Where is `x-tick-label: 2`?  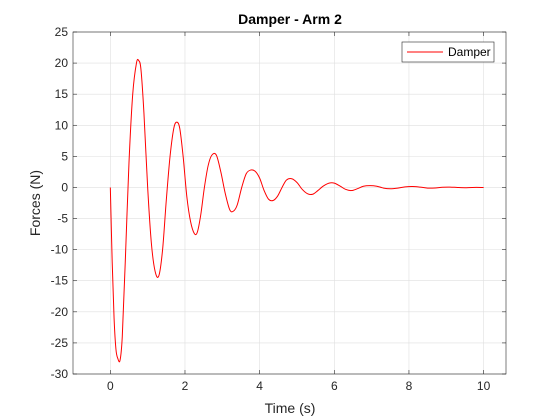 x-tick-label: 2 is located at coordinates (185, 386).